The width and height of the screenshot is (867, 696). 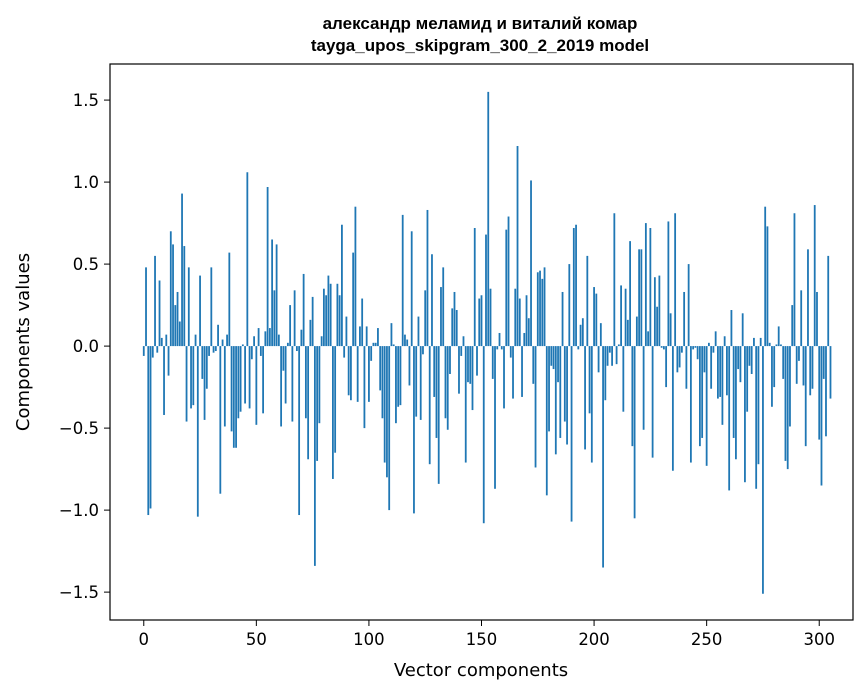 I want to click on y-tick-label: 0.5, so click(x=86, y=264).